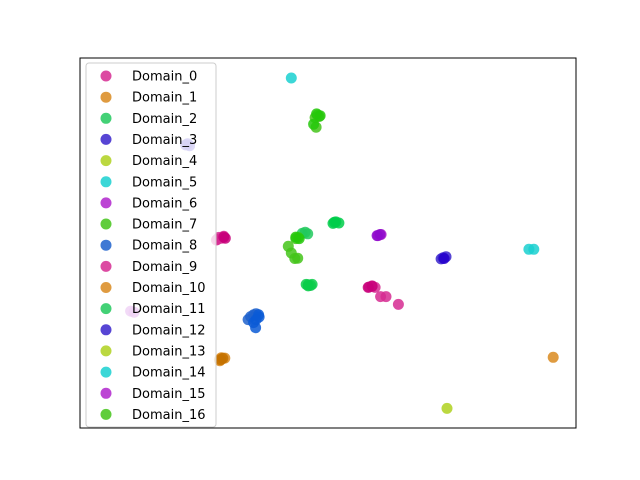 Image resolution: width=640 pixels, height=480 pixels. What do you see at coordinates (164, 140) in the screenshot?
I see `legend-label: Domain_3` at bounding box center [164, 140].